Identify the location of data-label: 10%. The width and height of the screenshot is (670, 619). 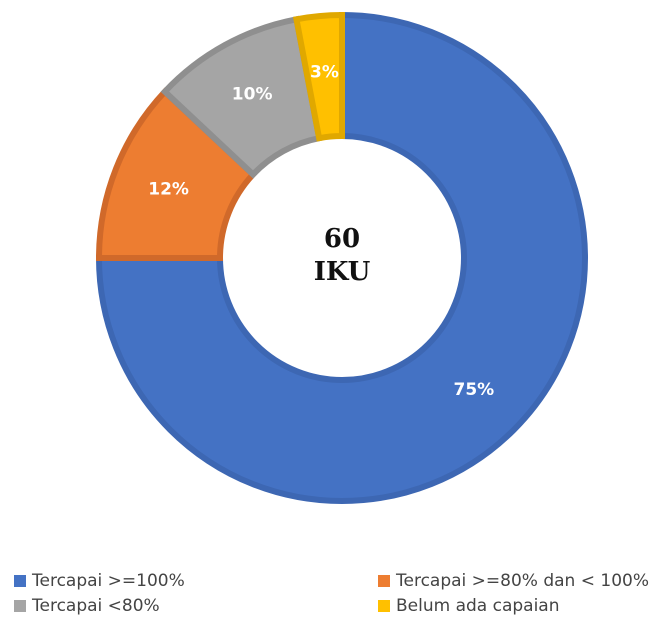
(252, 95).